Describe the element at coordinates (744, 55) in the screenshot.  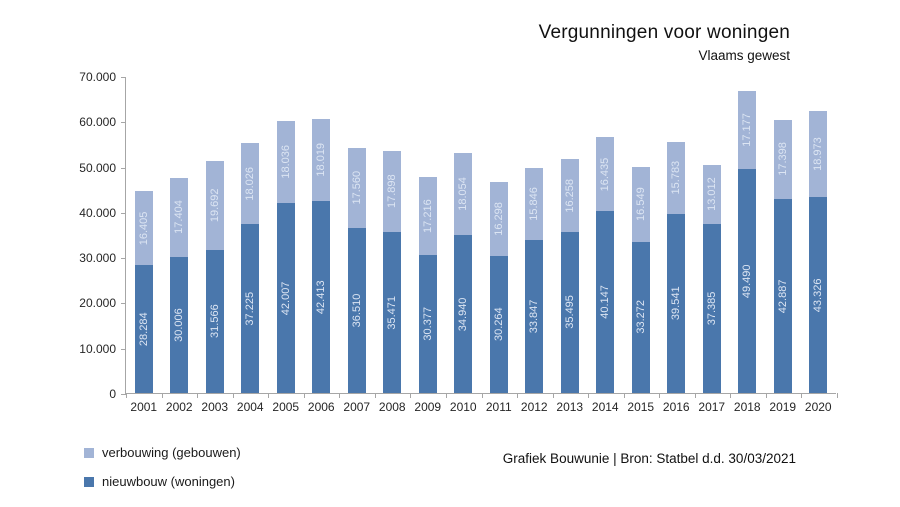
I see `chart-subtitle: Vlaams gewest` at that location.